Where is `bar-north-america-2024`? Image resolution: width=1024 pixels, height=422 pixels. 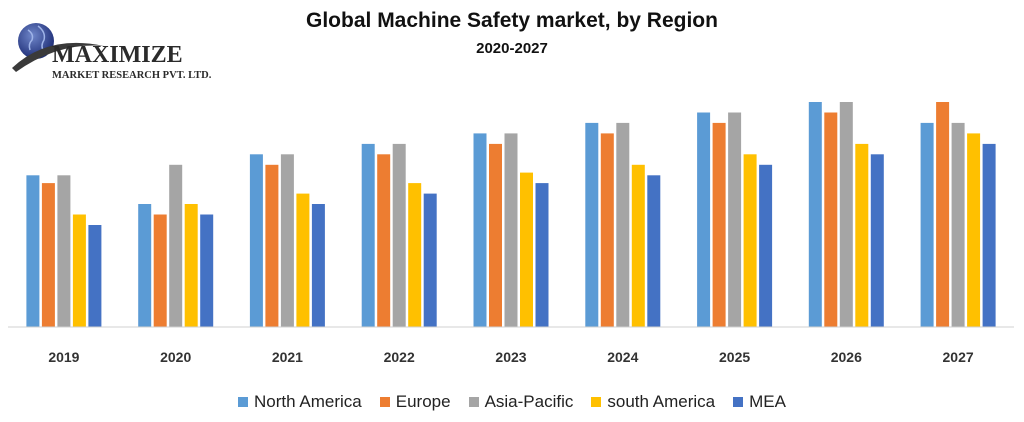
bar-north-america-2024 is located at coordinates (592, 225).